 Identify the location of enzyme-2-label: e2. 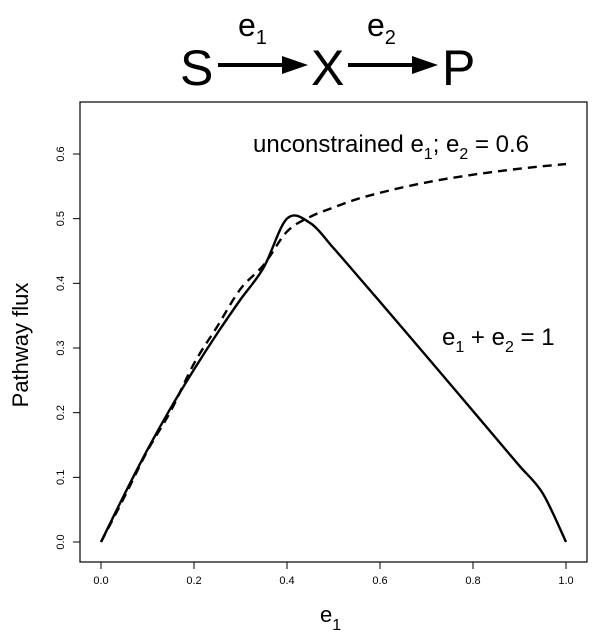
(381, 28).